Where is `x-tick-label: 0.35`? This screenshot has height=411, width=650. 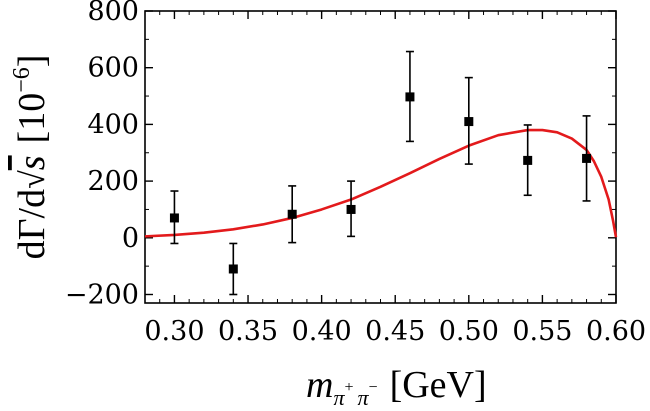
x-tick-label: 0.35 is located at coordinates (248, 331).